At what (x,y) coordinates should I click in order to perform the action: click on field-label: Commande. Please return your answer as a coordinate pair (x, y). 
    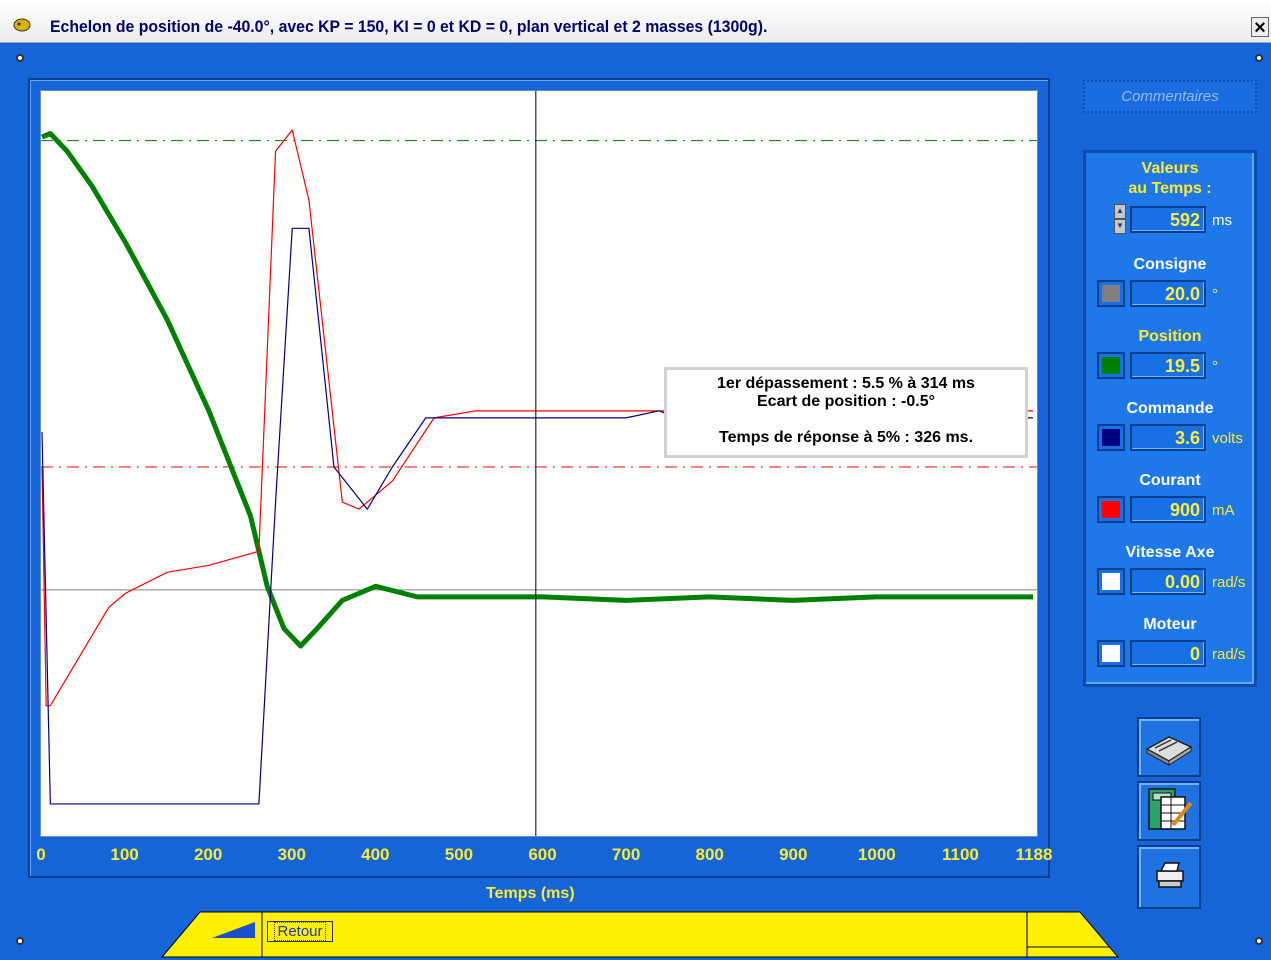
    Looking at the image, I should click on (1170, 408).